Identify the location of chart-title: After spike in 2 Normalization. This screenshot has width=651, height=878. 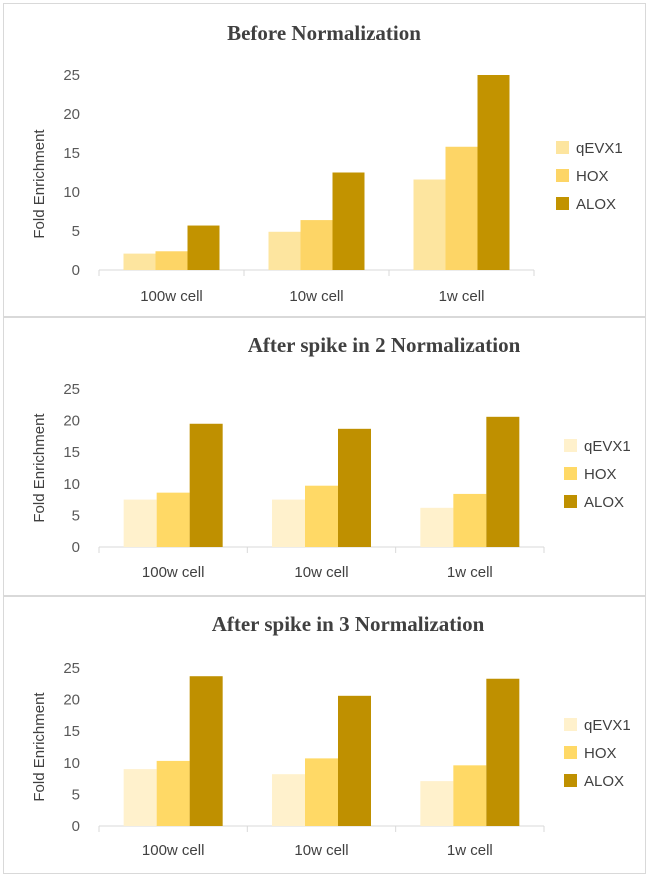
(384, 345).